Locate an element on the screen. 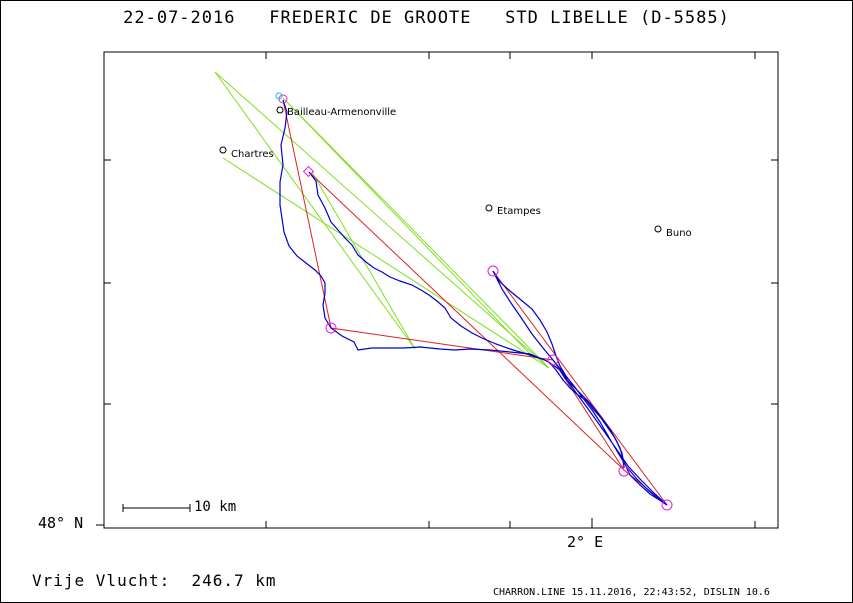  gps-track-return is located at coordinates (580, 388).